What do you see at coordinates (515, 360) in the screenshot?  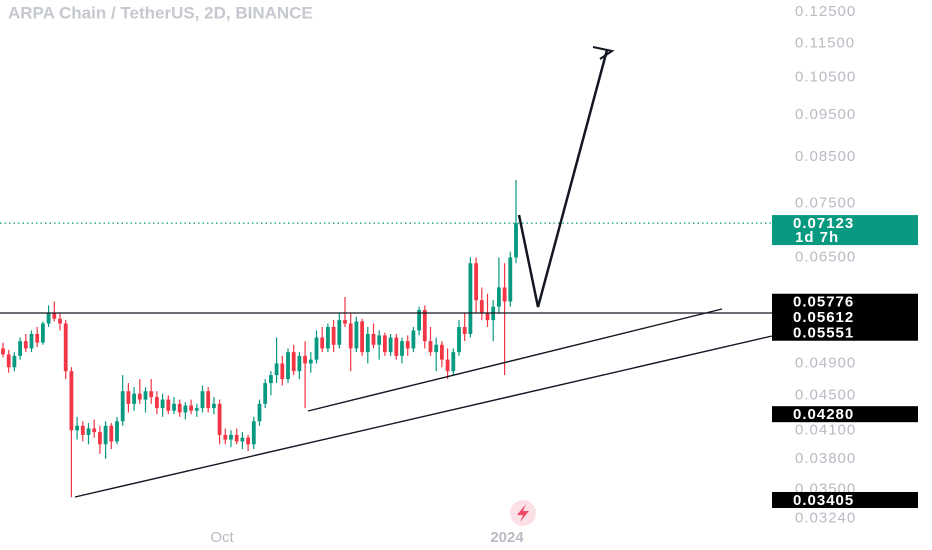 I see `trend-line` at bounding box center [515, 360].